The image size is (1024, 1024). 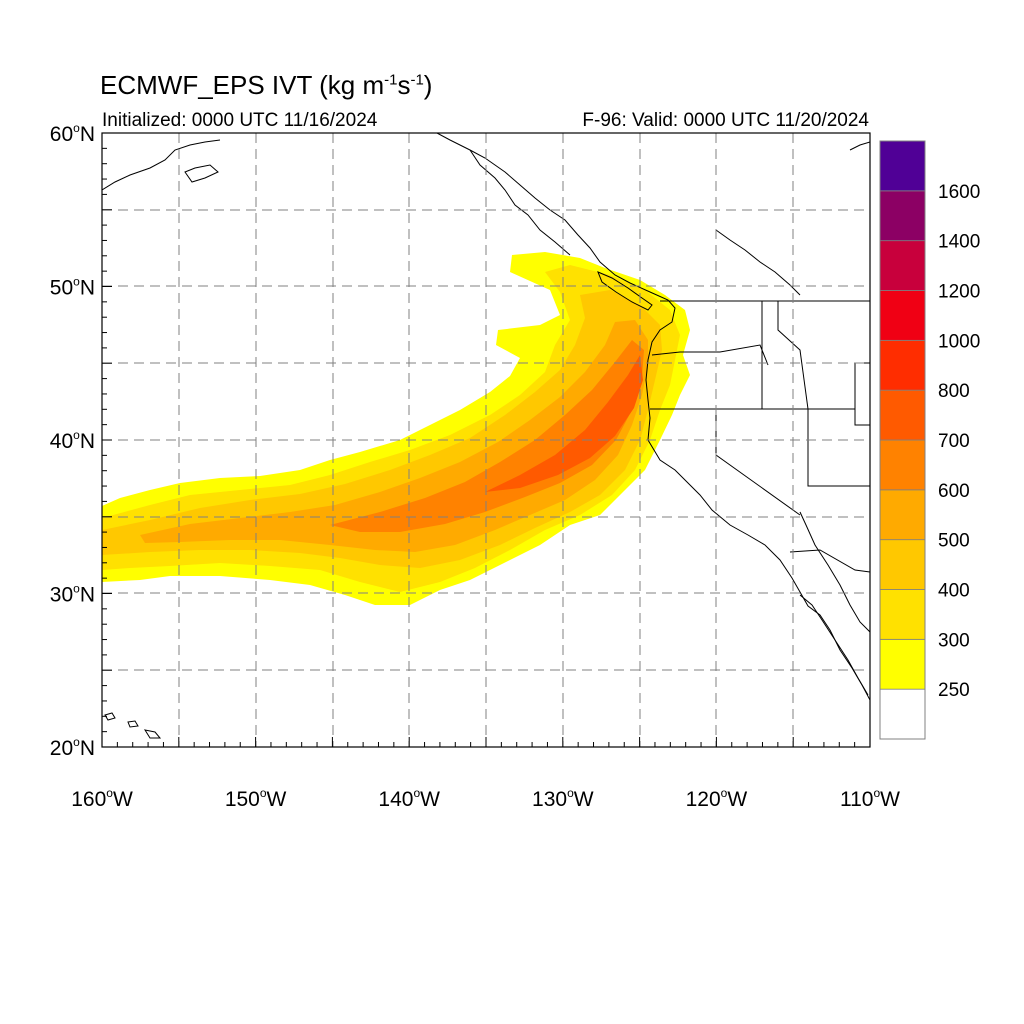 I want to click on colorbar-label: 1000, so click(x=959, y=341).